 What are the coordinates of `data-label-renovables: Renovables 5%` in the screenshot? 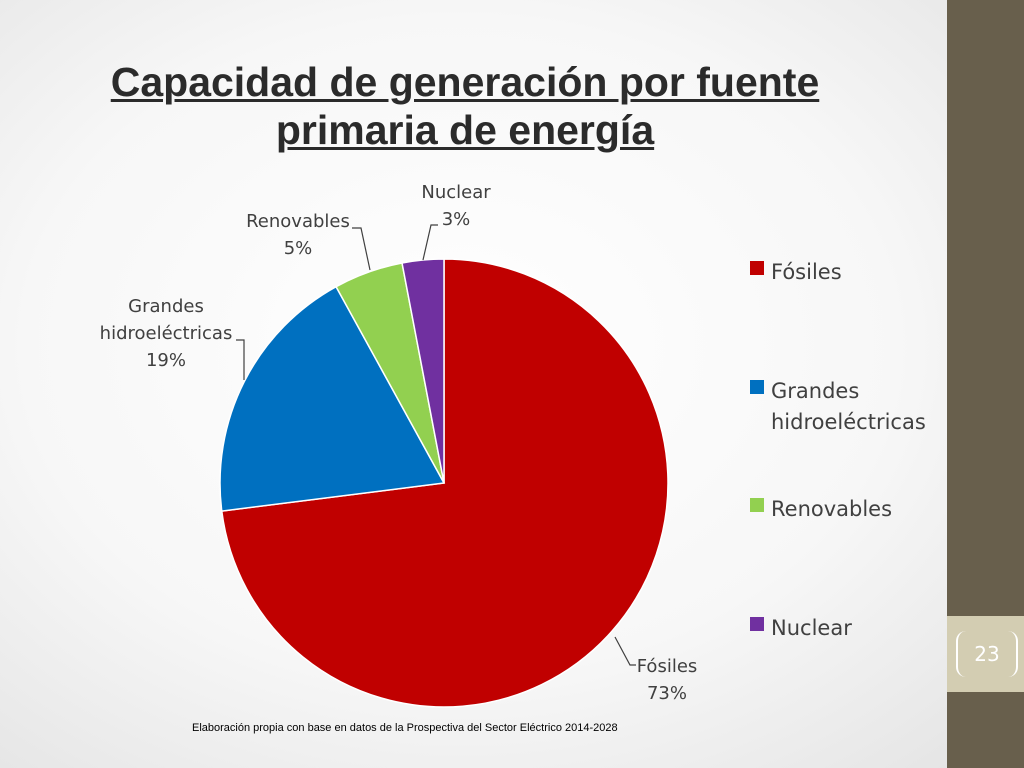 It's located at (298, 235).